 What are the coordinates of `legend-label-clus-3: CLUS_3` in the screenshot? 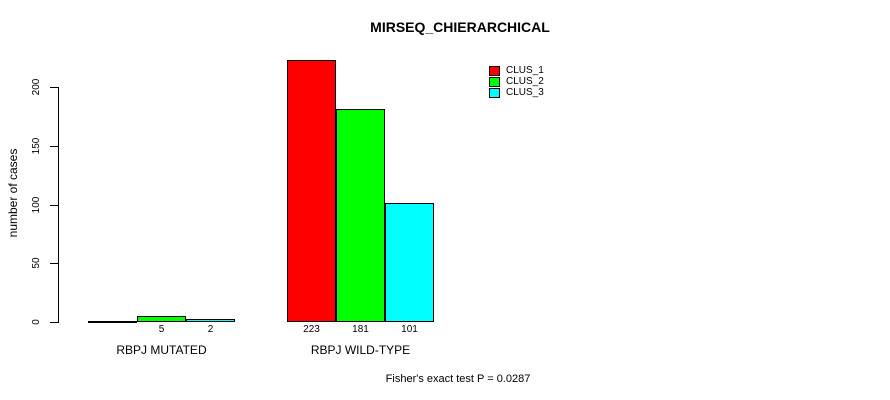 It's located at (525, 92).